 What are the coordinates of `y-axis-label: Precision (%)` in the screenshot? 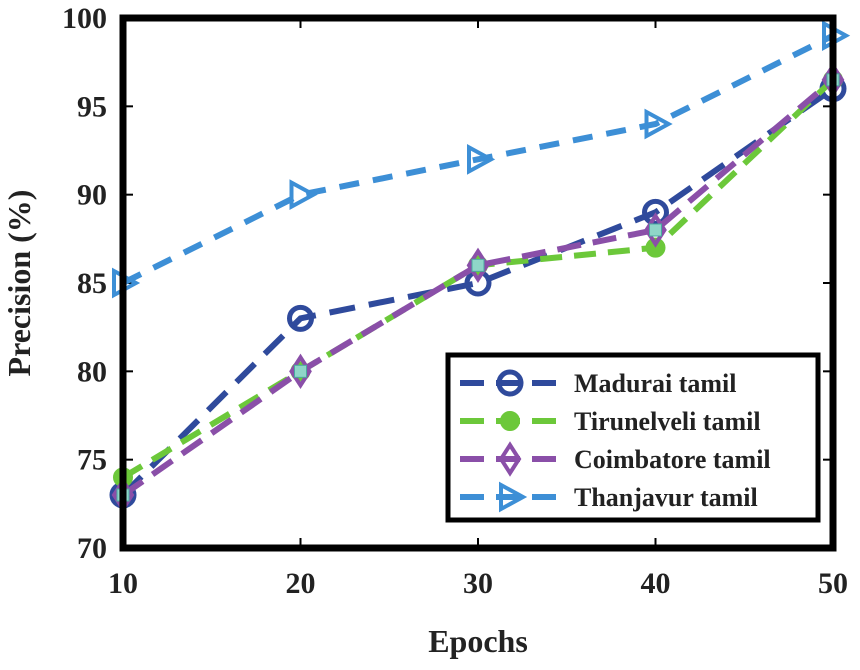 It's located at (19, 283).